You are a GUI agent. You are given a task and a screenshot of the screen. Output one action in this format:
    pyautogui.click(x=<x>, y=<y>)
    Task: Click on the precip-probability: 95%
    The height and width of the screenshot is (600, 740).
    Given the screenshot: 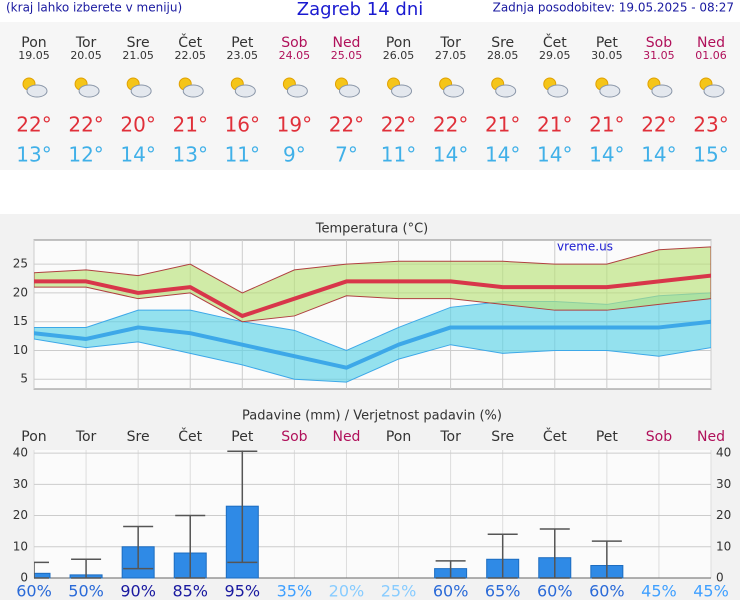 What is the action you would take?
    pyautogui.click(x=243, y=591)
    